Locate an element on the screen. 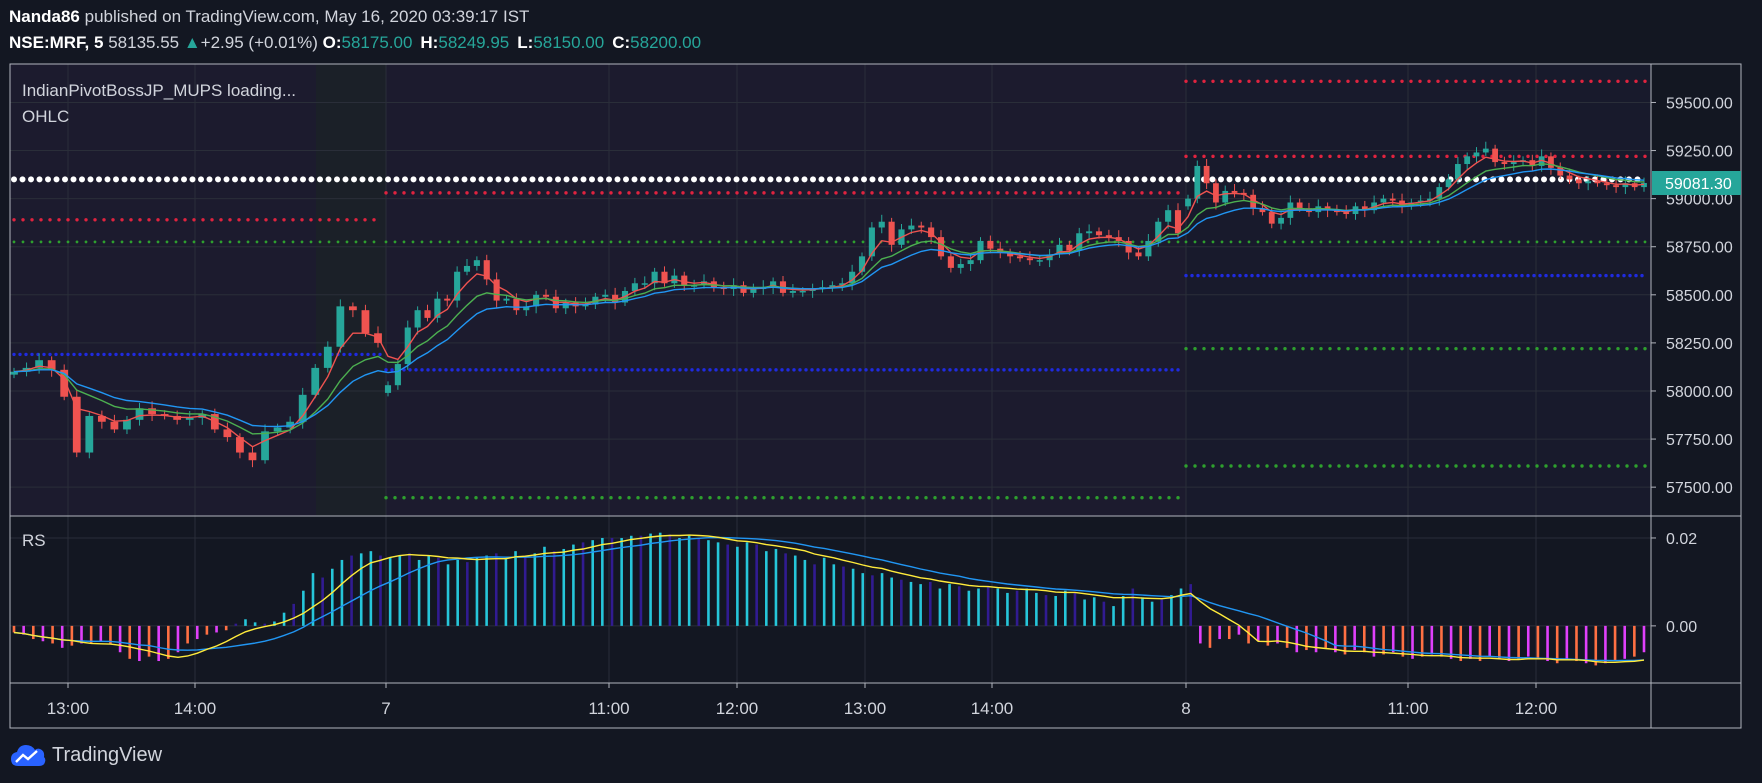  tradingview-logo: TradingView is located at coordinates (86, 755).